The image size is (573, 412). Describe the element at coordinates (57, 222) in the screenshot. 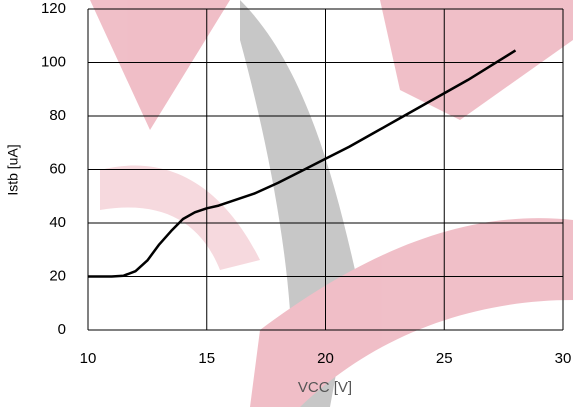

I see `y-tick-label: 40` at that location.